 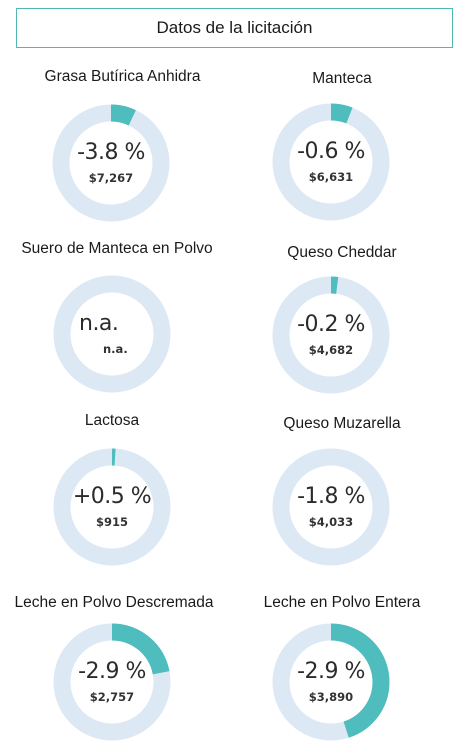 I want to click on progress-ring: -1.8 % $4,033, so click(x=331, y=507).